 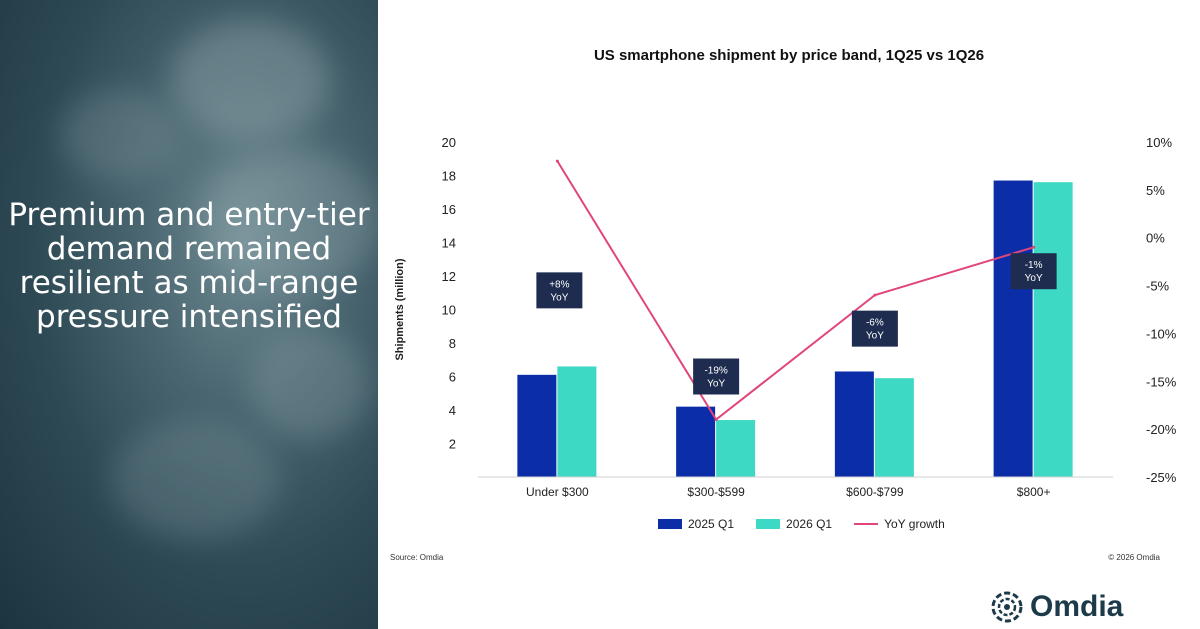 I want to click on omdia-wordmark: Omdia, so click(x=1077, y=606).